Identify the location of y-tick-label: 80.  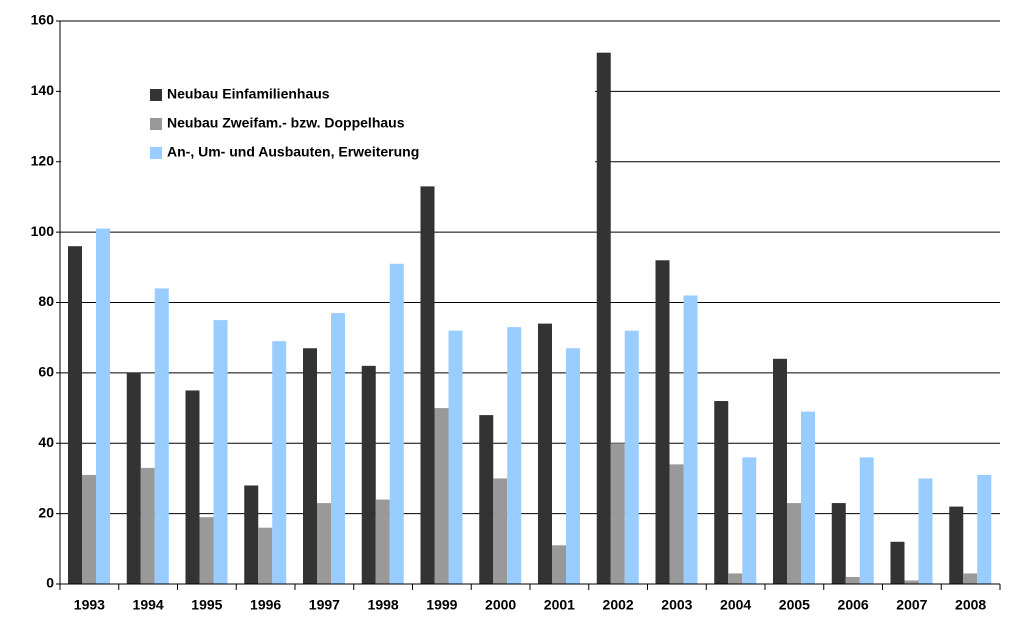
(46, 301).